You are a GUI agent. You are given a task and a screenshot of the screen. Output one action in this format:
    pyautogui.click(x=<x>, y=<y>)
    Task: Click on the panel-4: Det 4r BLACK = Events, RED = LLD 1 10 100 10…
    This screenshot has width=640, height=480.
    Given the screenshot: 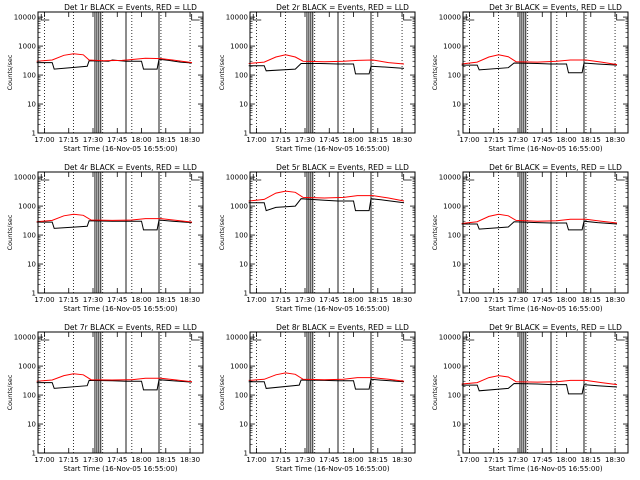 What is the action you would take?
    pyautogui.click(x=105, y=238)
    